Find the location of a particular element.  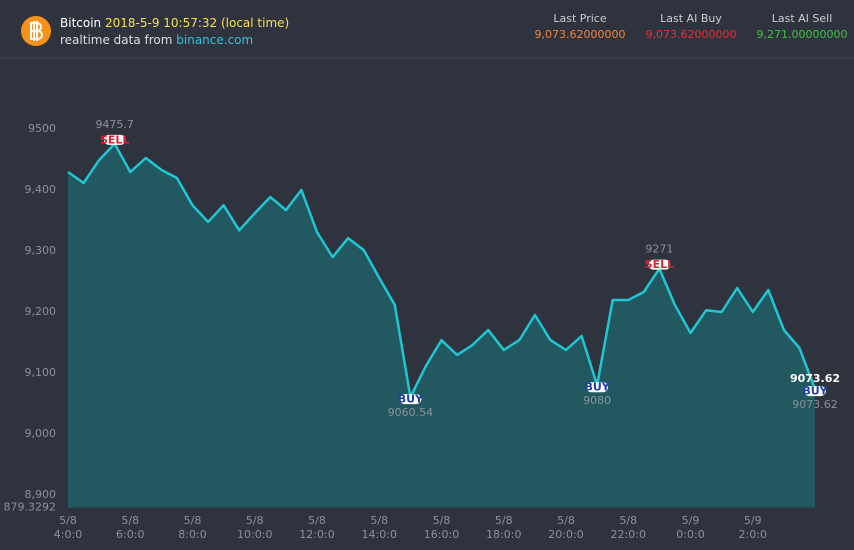

x-tick-label: 5/8 10:0:0 is located at coordinates (255, 527).